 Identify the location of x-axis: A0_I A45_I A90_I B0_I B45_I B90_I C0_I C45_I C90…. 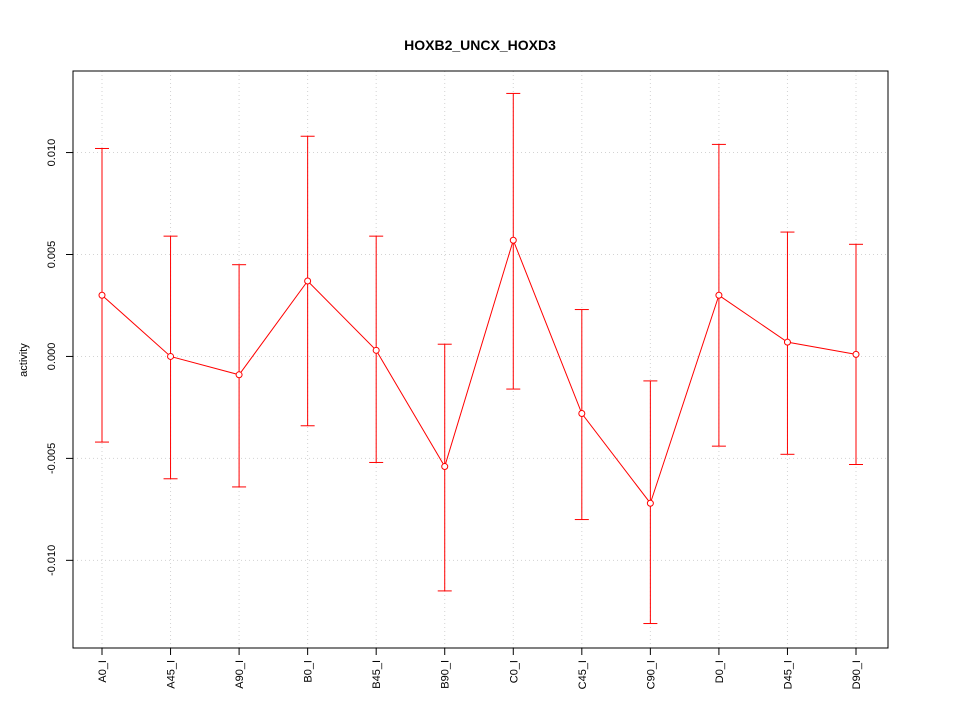
(480, 668).